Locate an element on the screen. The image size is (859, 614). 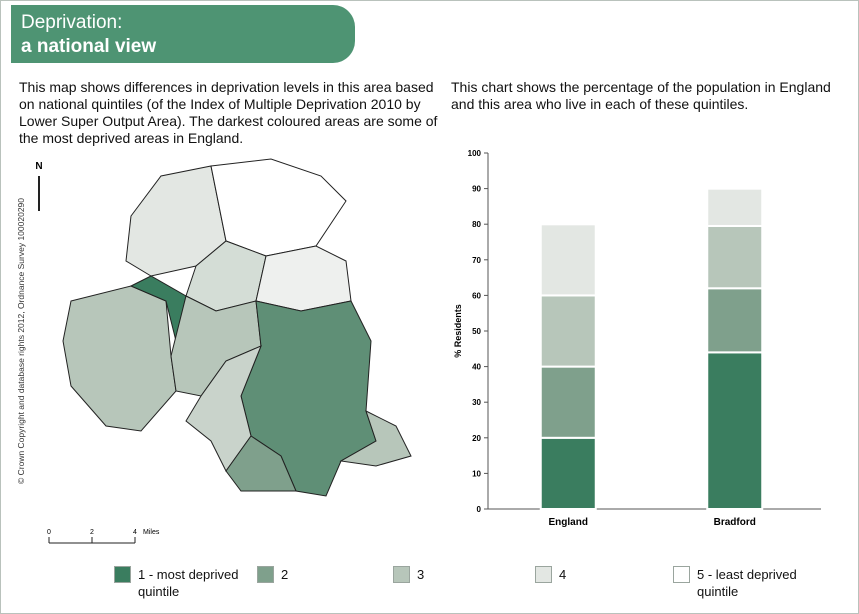
north-label: N is located at coordinates (38, 166).